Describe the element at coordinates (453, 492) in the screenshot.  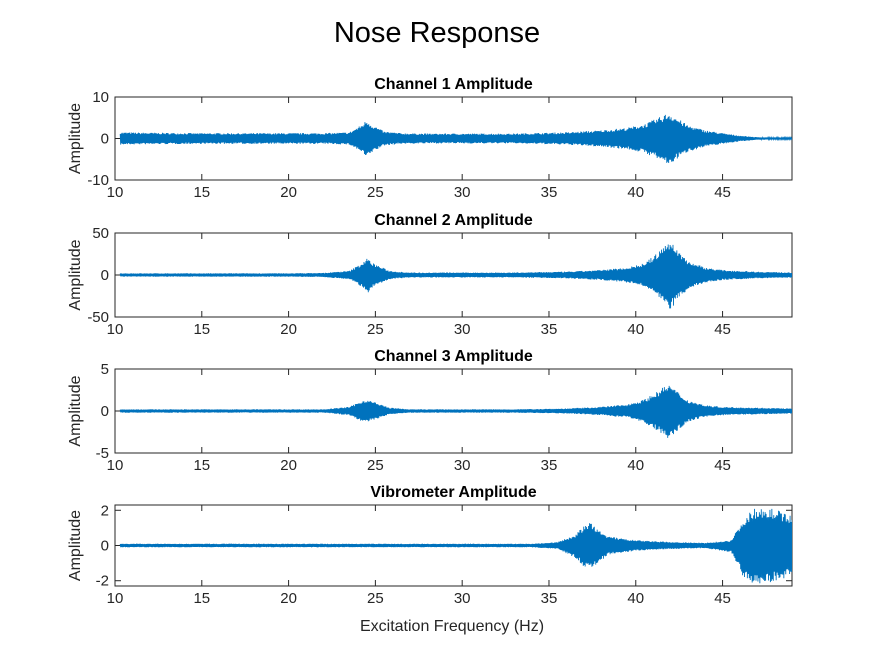
I see `subplot-title: Vibrometer Amplitude` at that location.